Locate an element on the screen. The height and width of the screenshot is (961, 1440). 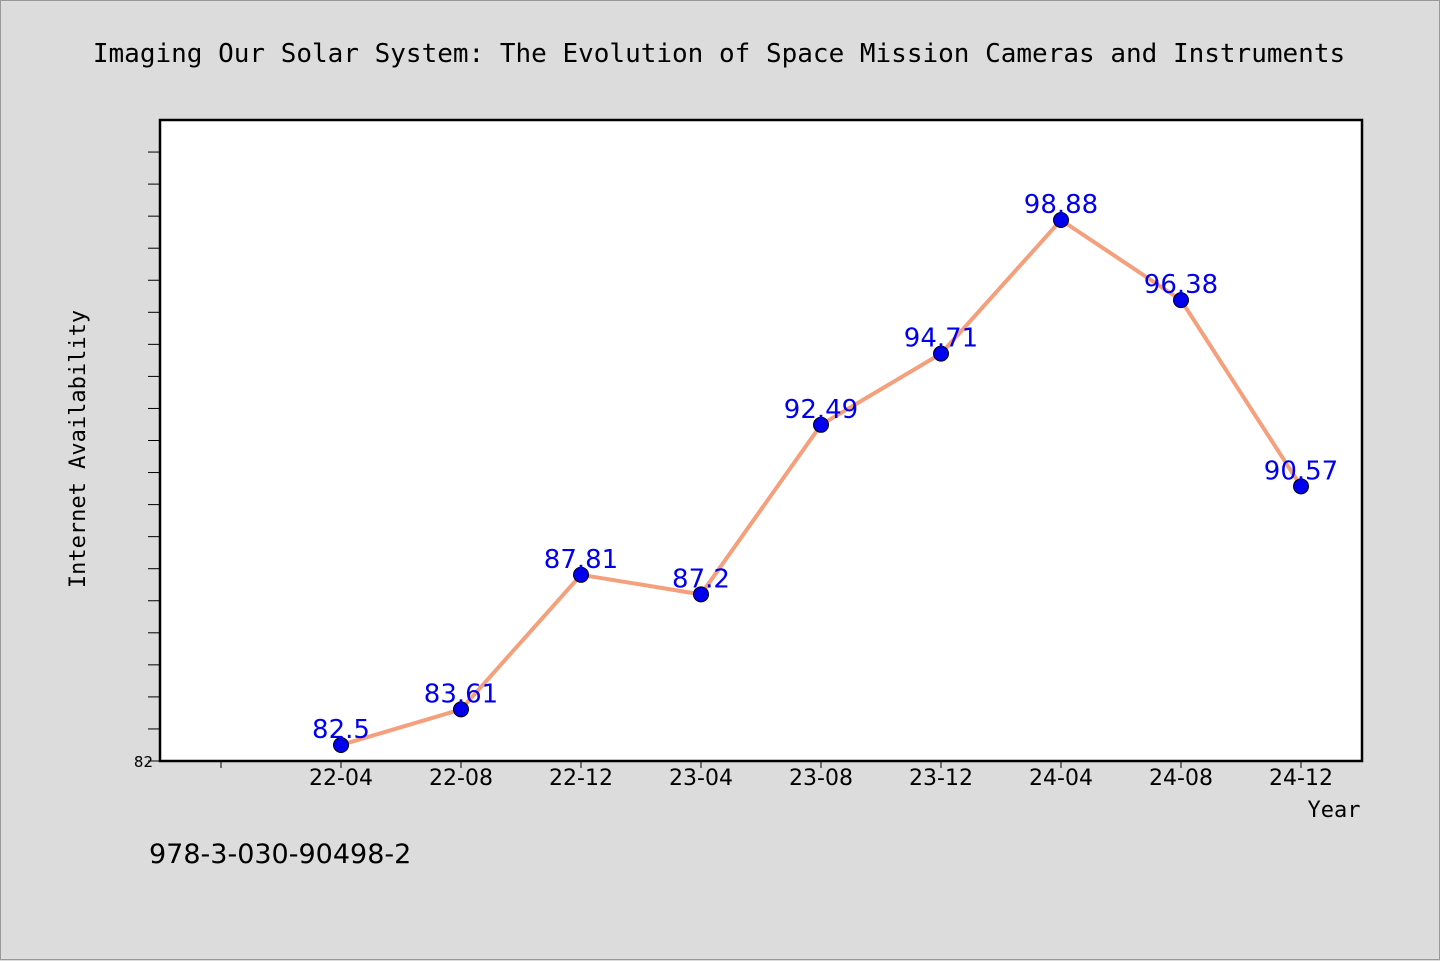
y-tick-label: 82 is located at coordinates (143, 762).